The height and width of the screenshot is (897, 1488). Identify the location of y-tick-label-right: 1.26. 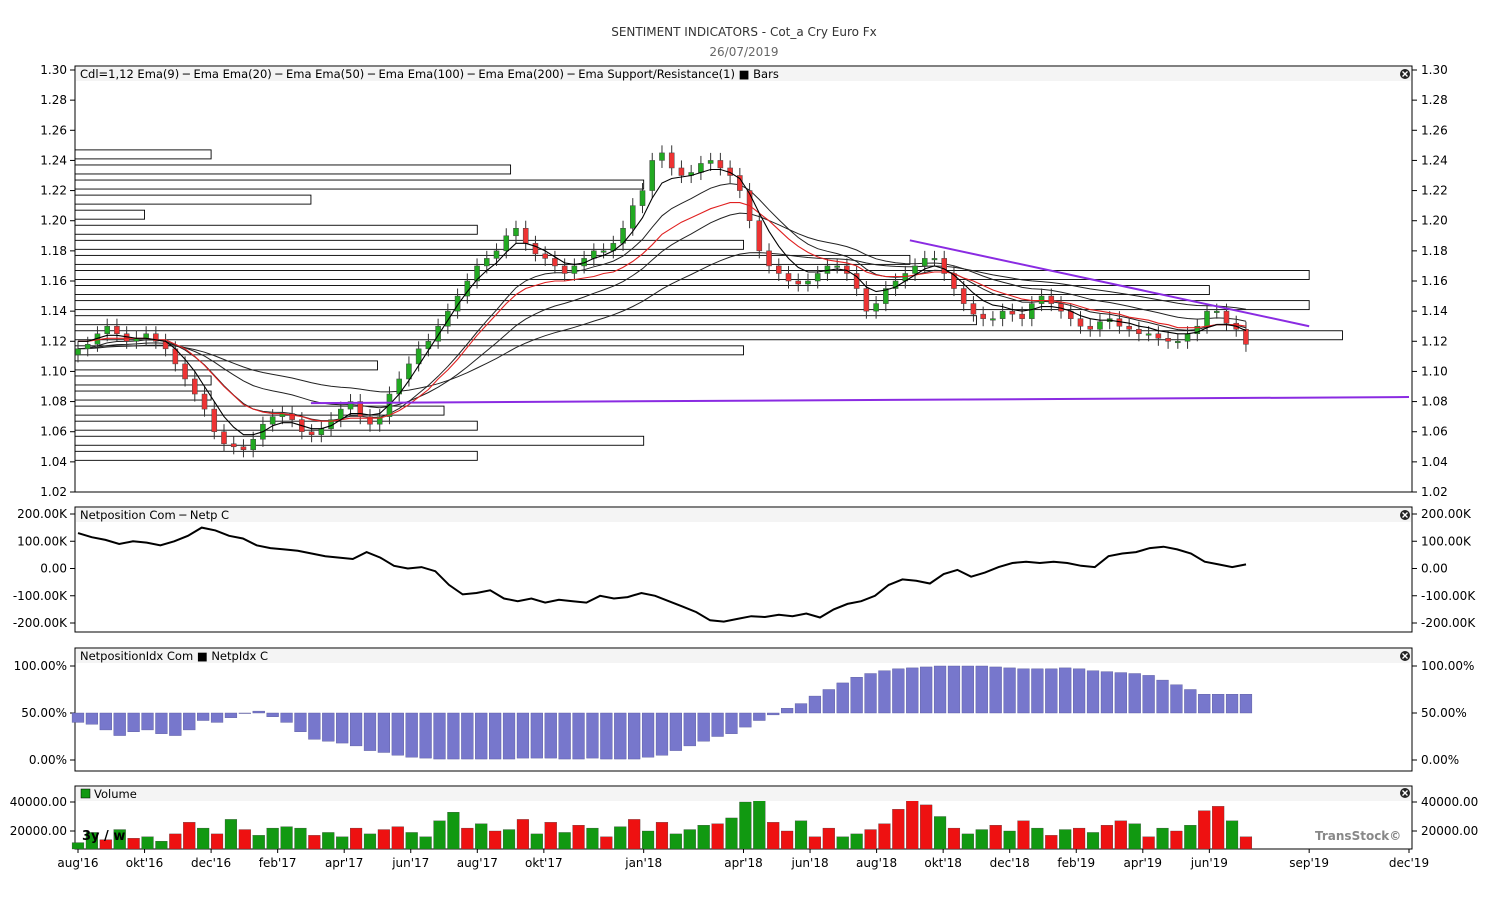
(1434, 130).